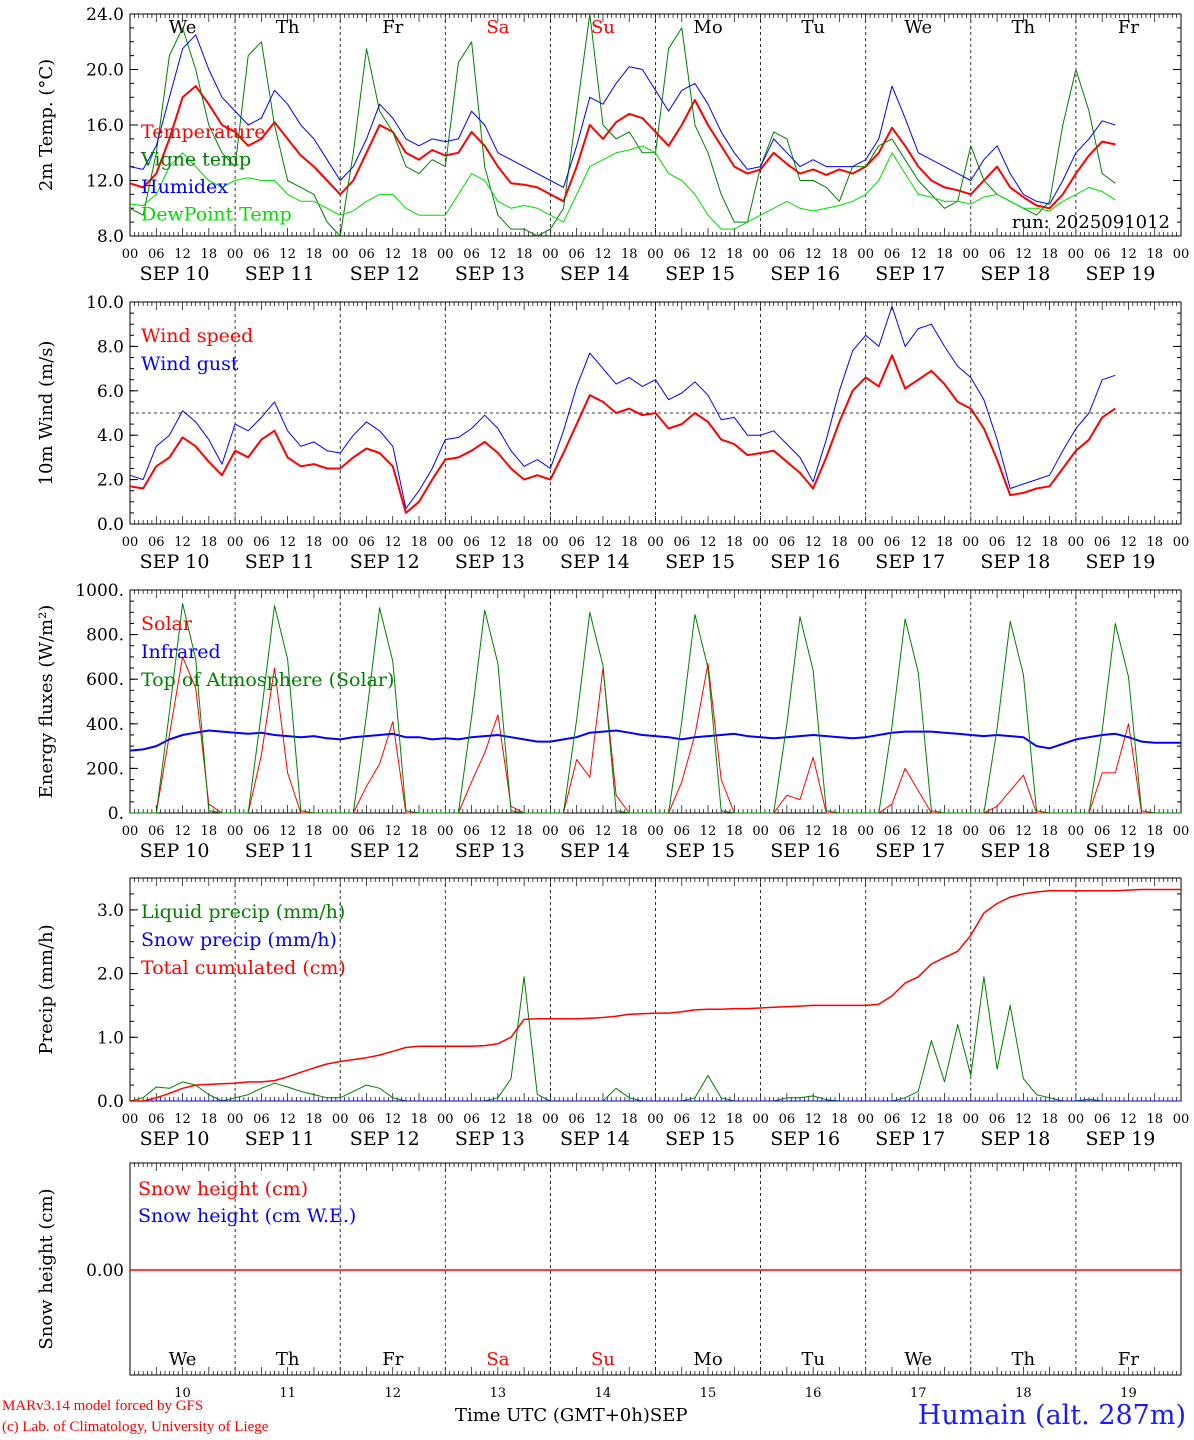 This screenshot has width=1194, height=1440. I want to click on y-tick-label: 0., so click(116, 814).